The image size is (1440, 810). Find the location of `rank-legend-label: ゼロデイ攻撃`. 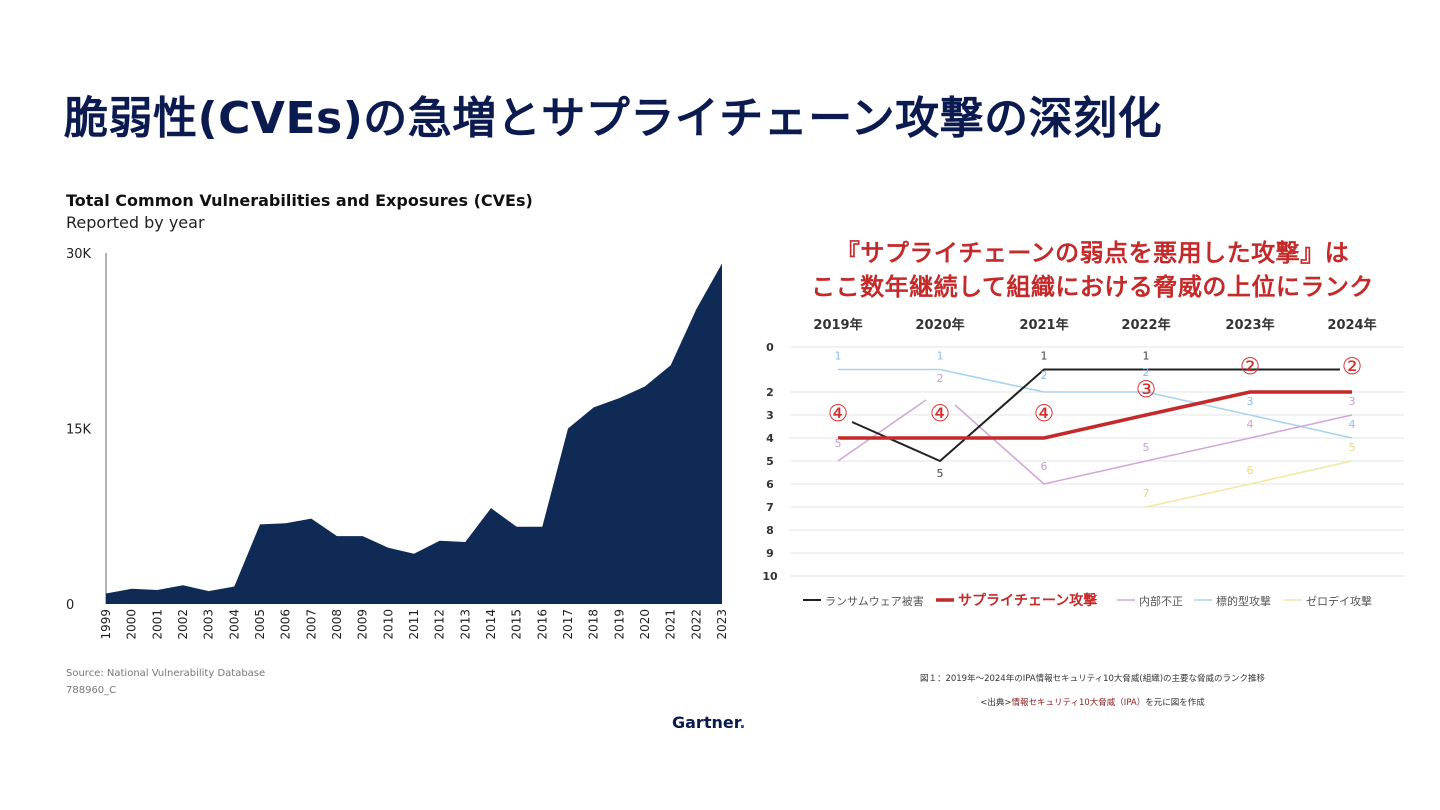

rank-legend-label: ゼロデイ攻撃 is located at coordinates (1339, 601).